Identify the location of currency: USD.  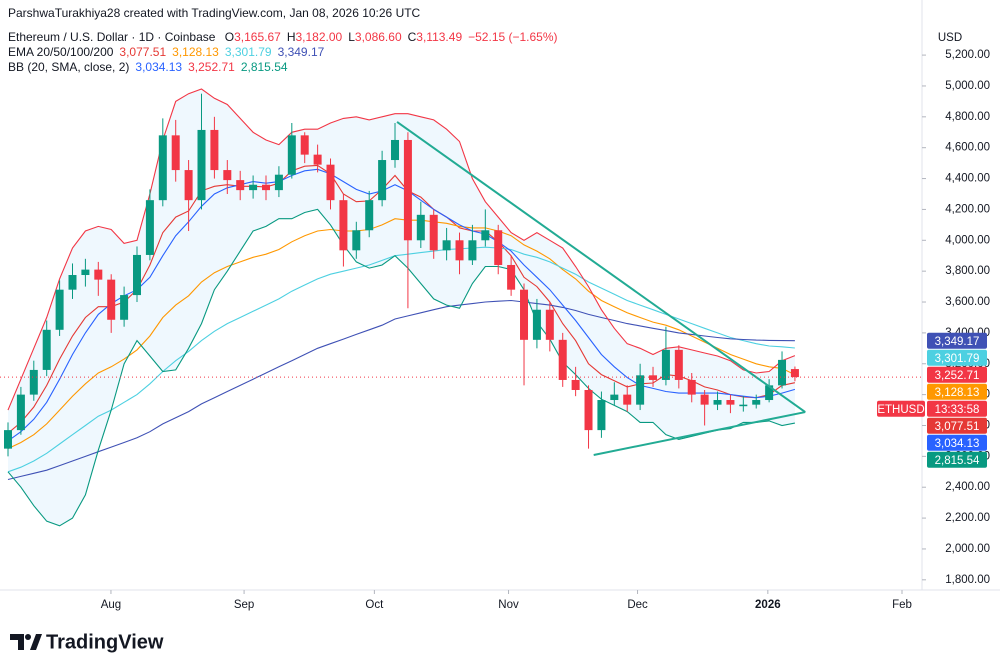
(950, 38).